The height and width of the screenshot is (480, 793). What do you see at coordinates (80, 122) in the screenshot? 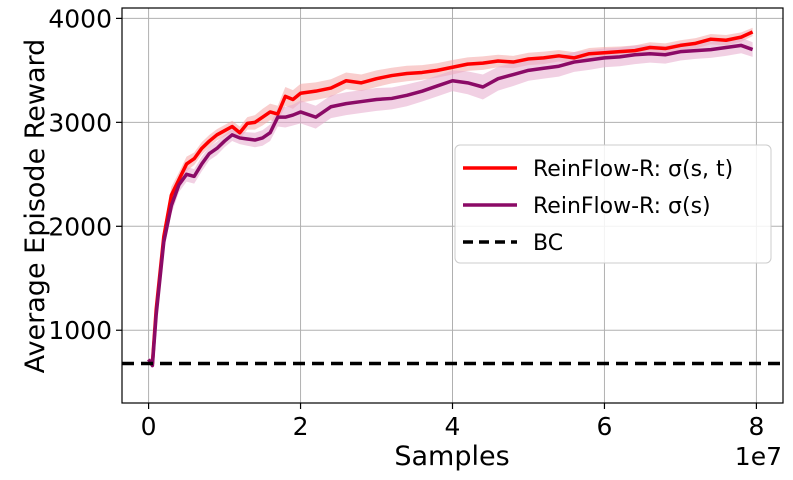
I see `y-tick-label: 3000` at bounding box center [80, 122].